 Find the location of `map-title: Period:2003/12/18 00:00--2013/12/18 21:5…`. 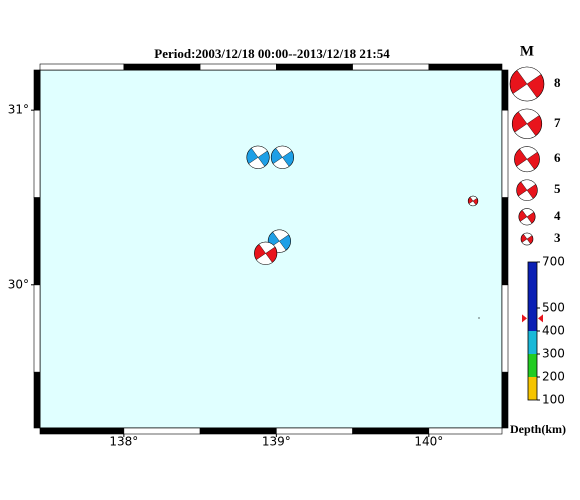

map-title: Period:2003/12/18 00:00--2013/12/18 21:5… is located at coordinates (272, 53).